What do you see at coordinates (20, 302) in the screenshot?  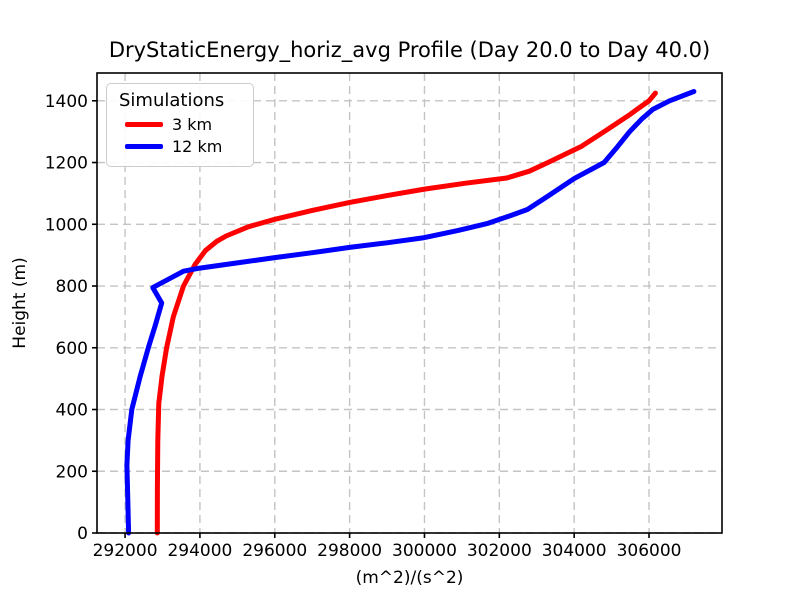 I see `y-axis-label: Height (m)` at bounding box center [20, 302].